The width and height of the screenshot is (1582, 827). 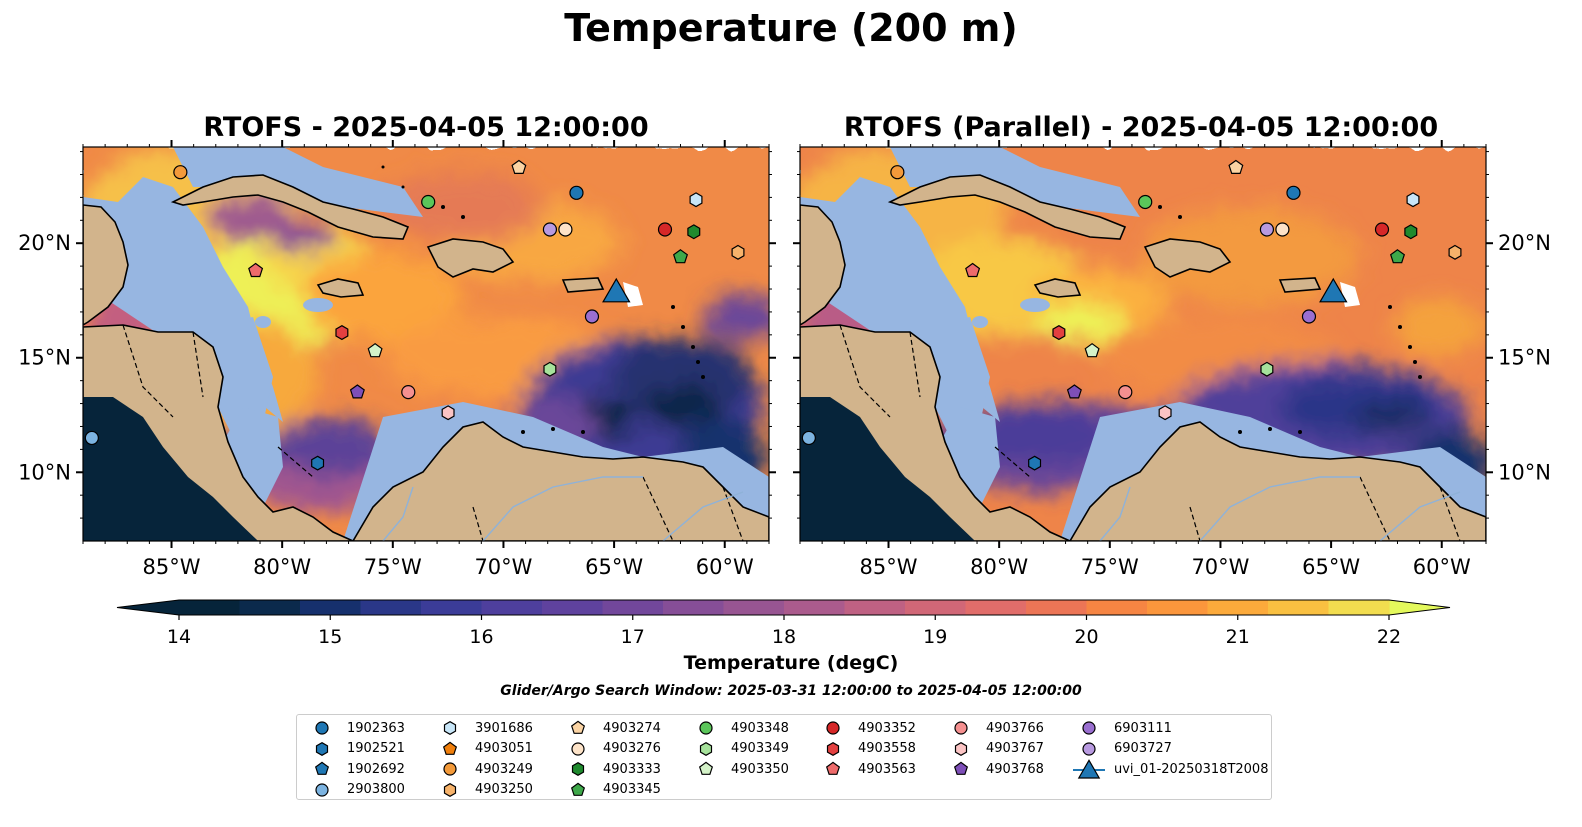 I want to click on legend-item: 4903563, so click(x=866, y=769).